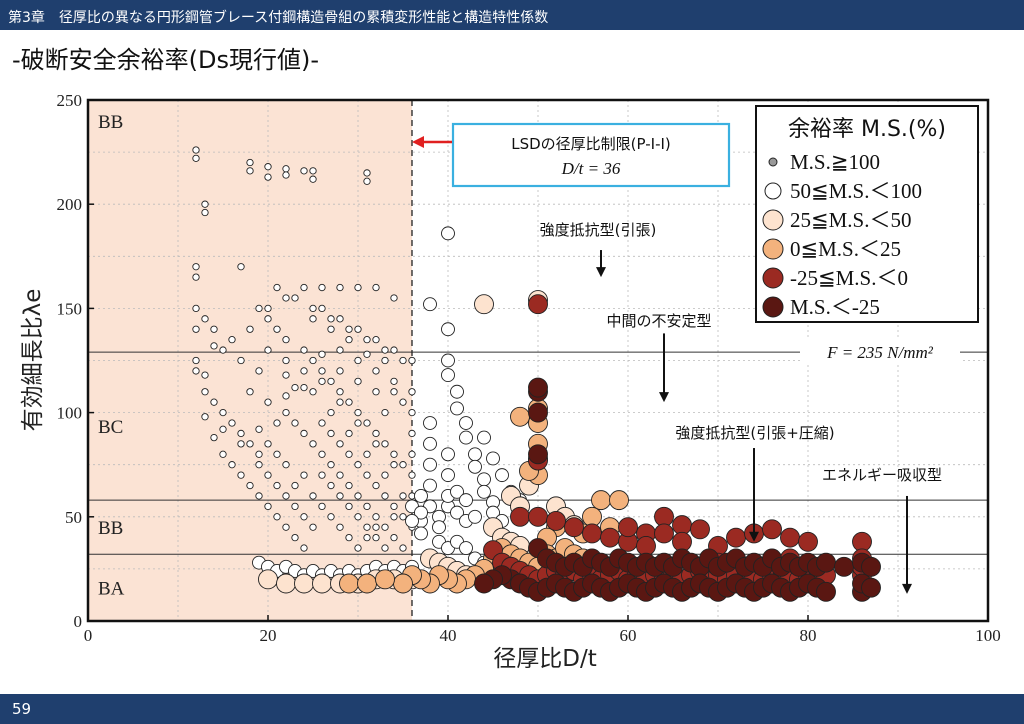  What do you see at coordinates (110, 427) in the screenshot?
I see `zone-label: BC` at bounding box center [110, 427].